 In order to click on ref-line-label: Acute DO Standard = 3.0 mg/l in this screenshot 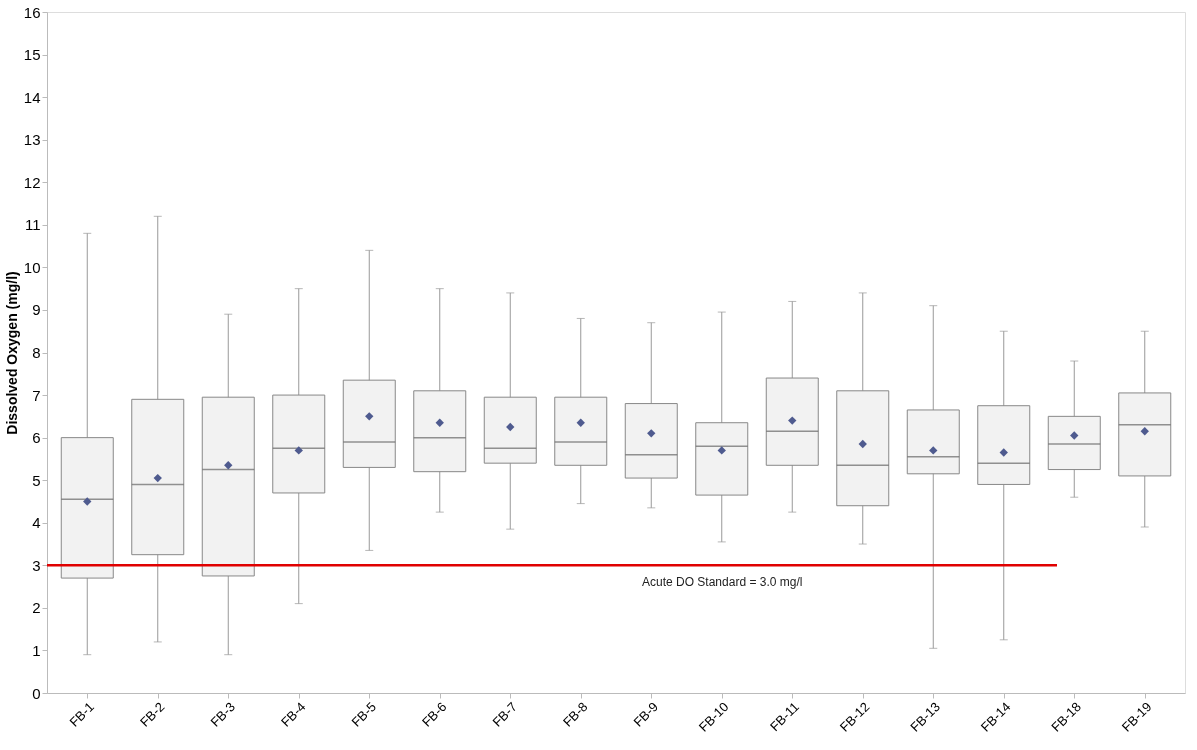, I will do `click(722, 582)`.